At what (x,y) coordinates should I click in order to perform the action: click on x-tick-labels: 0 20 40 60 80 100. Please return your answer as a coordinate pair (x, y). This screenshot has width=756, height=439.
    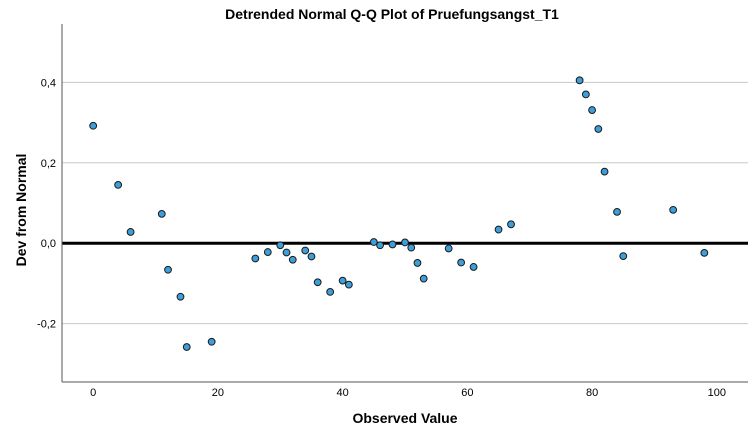
    Looking at the image, I should click on (408, 393).